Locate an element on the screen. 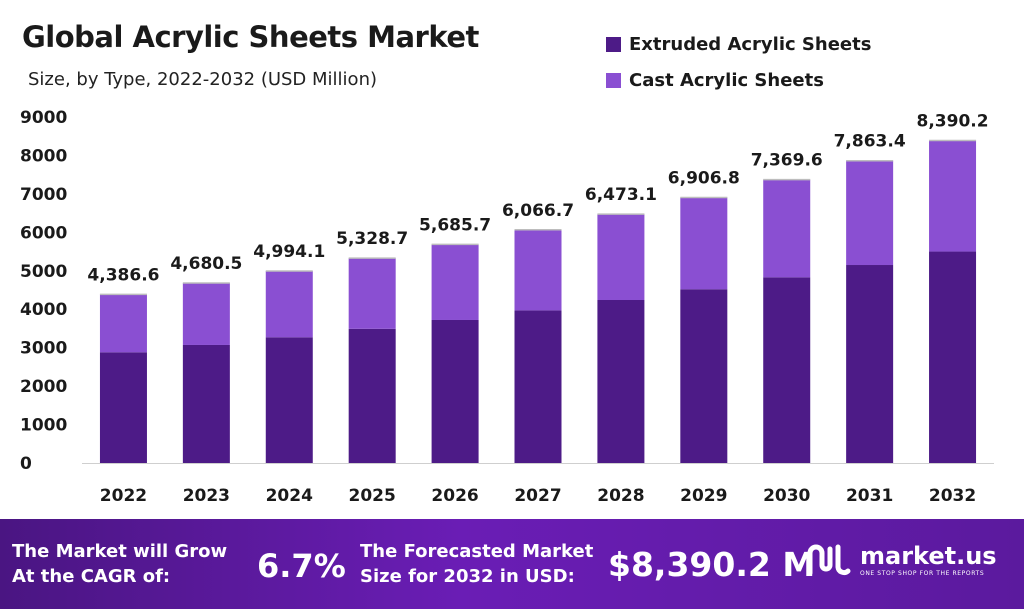  brand-tagline: ONE STOP SHOP FOR THE REPORTS is located at coordinates (922, 573).